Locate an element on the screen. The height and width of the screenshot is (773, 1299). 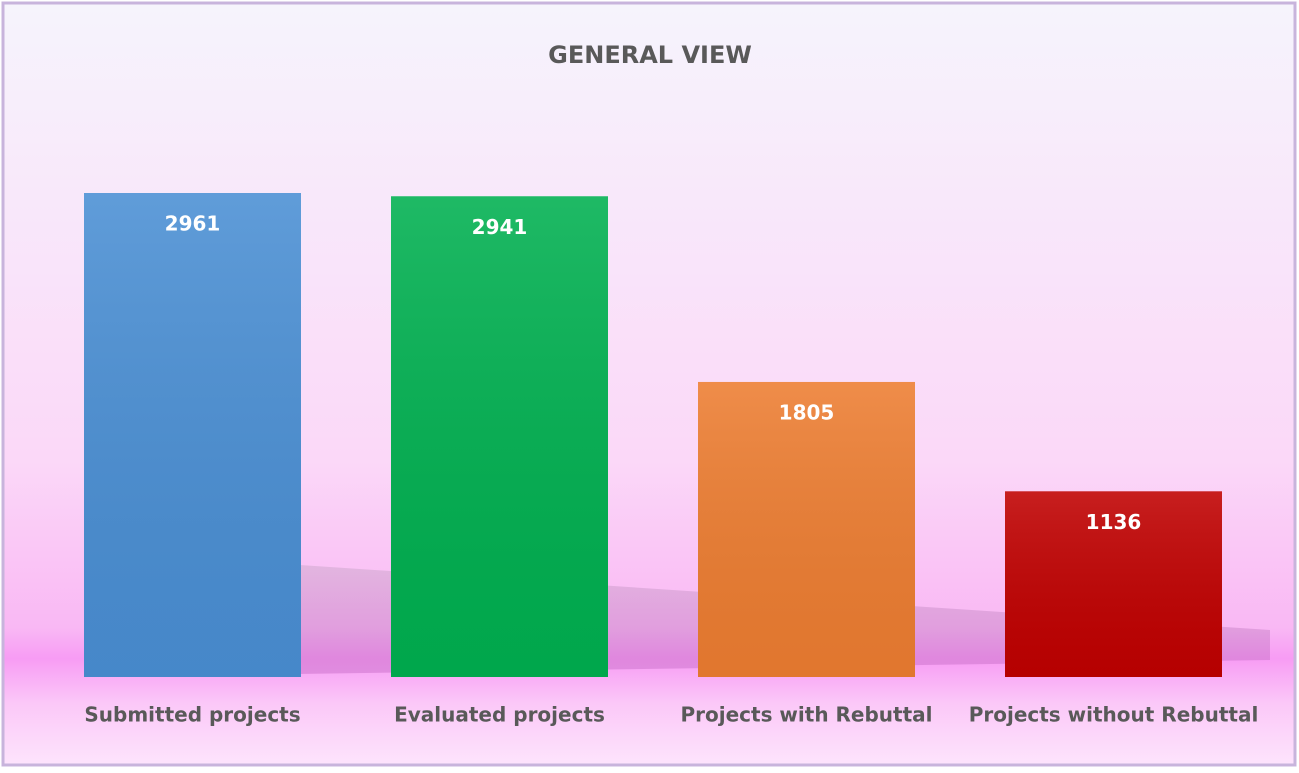
data-label: 1136 is located at coordinates (1114, 522).